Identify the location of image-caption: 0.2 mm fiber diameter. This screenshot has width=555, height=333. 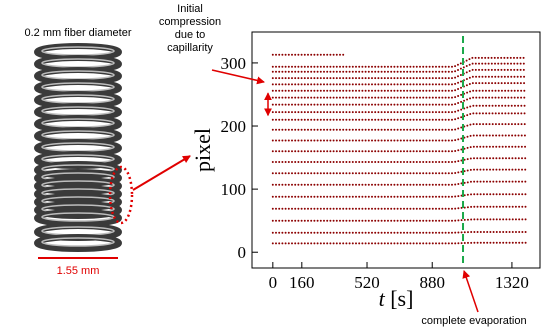
(78, 33).